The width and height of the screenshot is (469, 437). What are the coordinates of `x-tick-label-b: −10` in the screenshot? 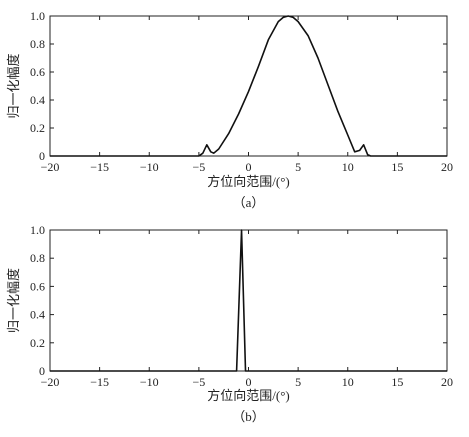 It's located at (149, 382).